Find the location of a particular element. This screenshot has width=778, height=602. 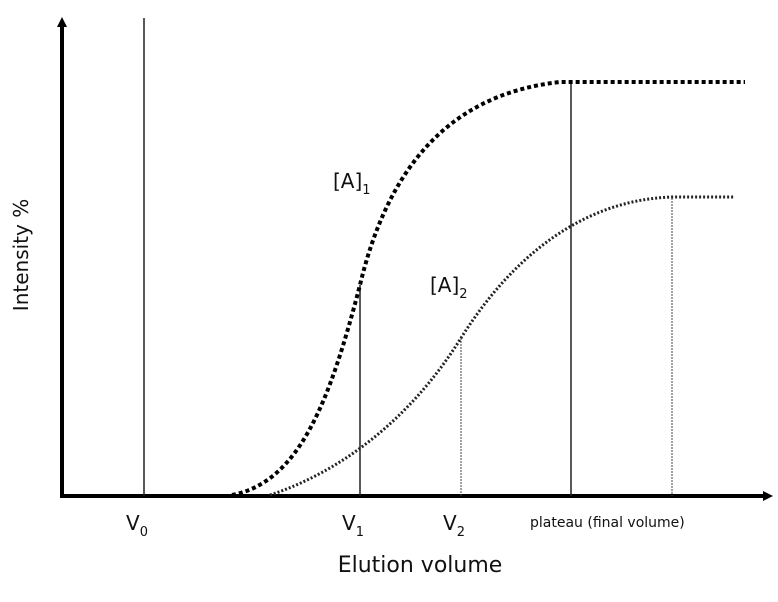

x-axis-label: Elution volume is located at coordinates (420, 565).